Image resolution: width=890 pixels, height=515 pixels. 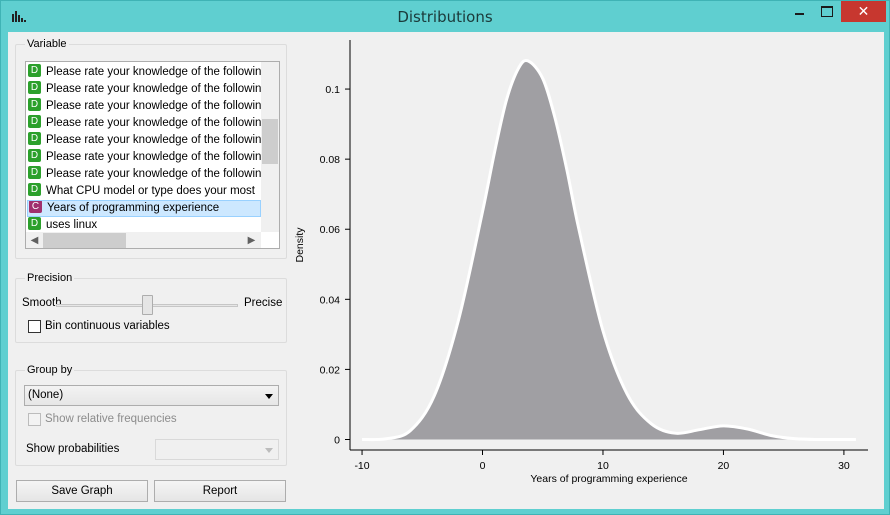 I want to click on relative-frequencies-checkbox, so click(x=34, y=419).